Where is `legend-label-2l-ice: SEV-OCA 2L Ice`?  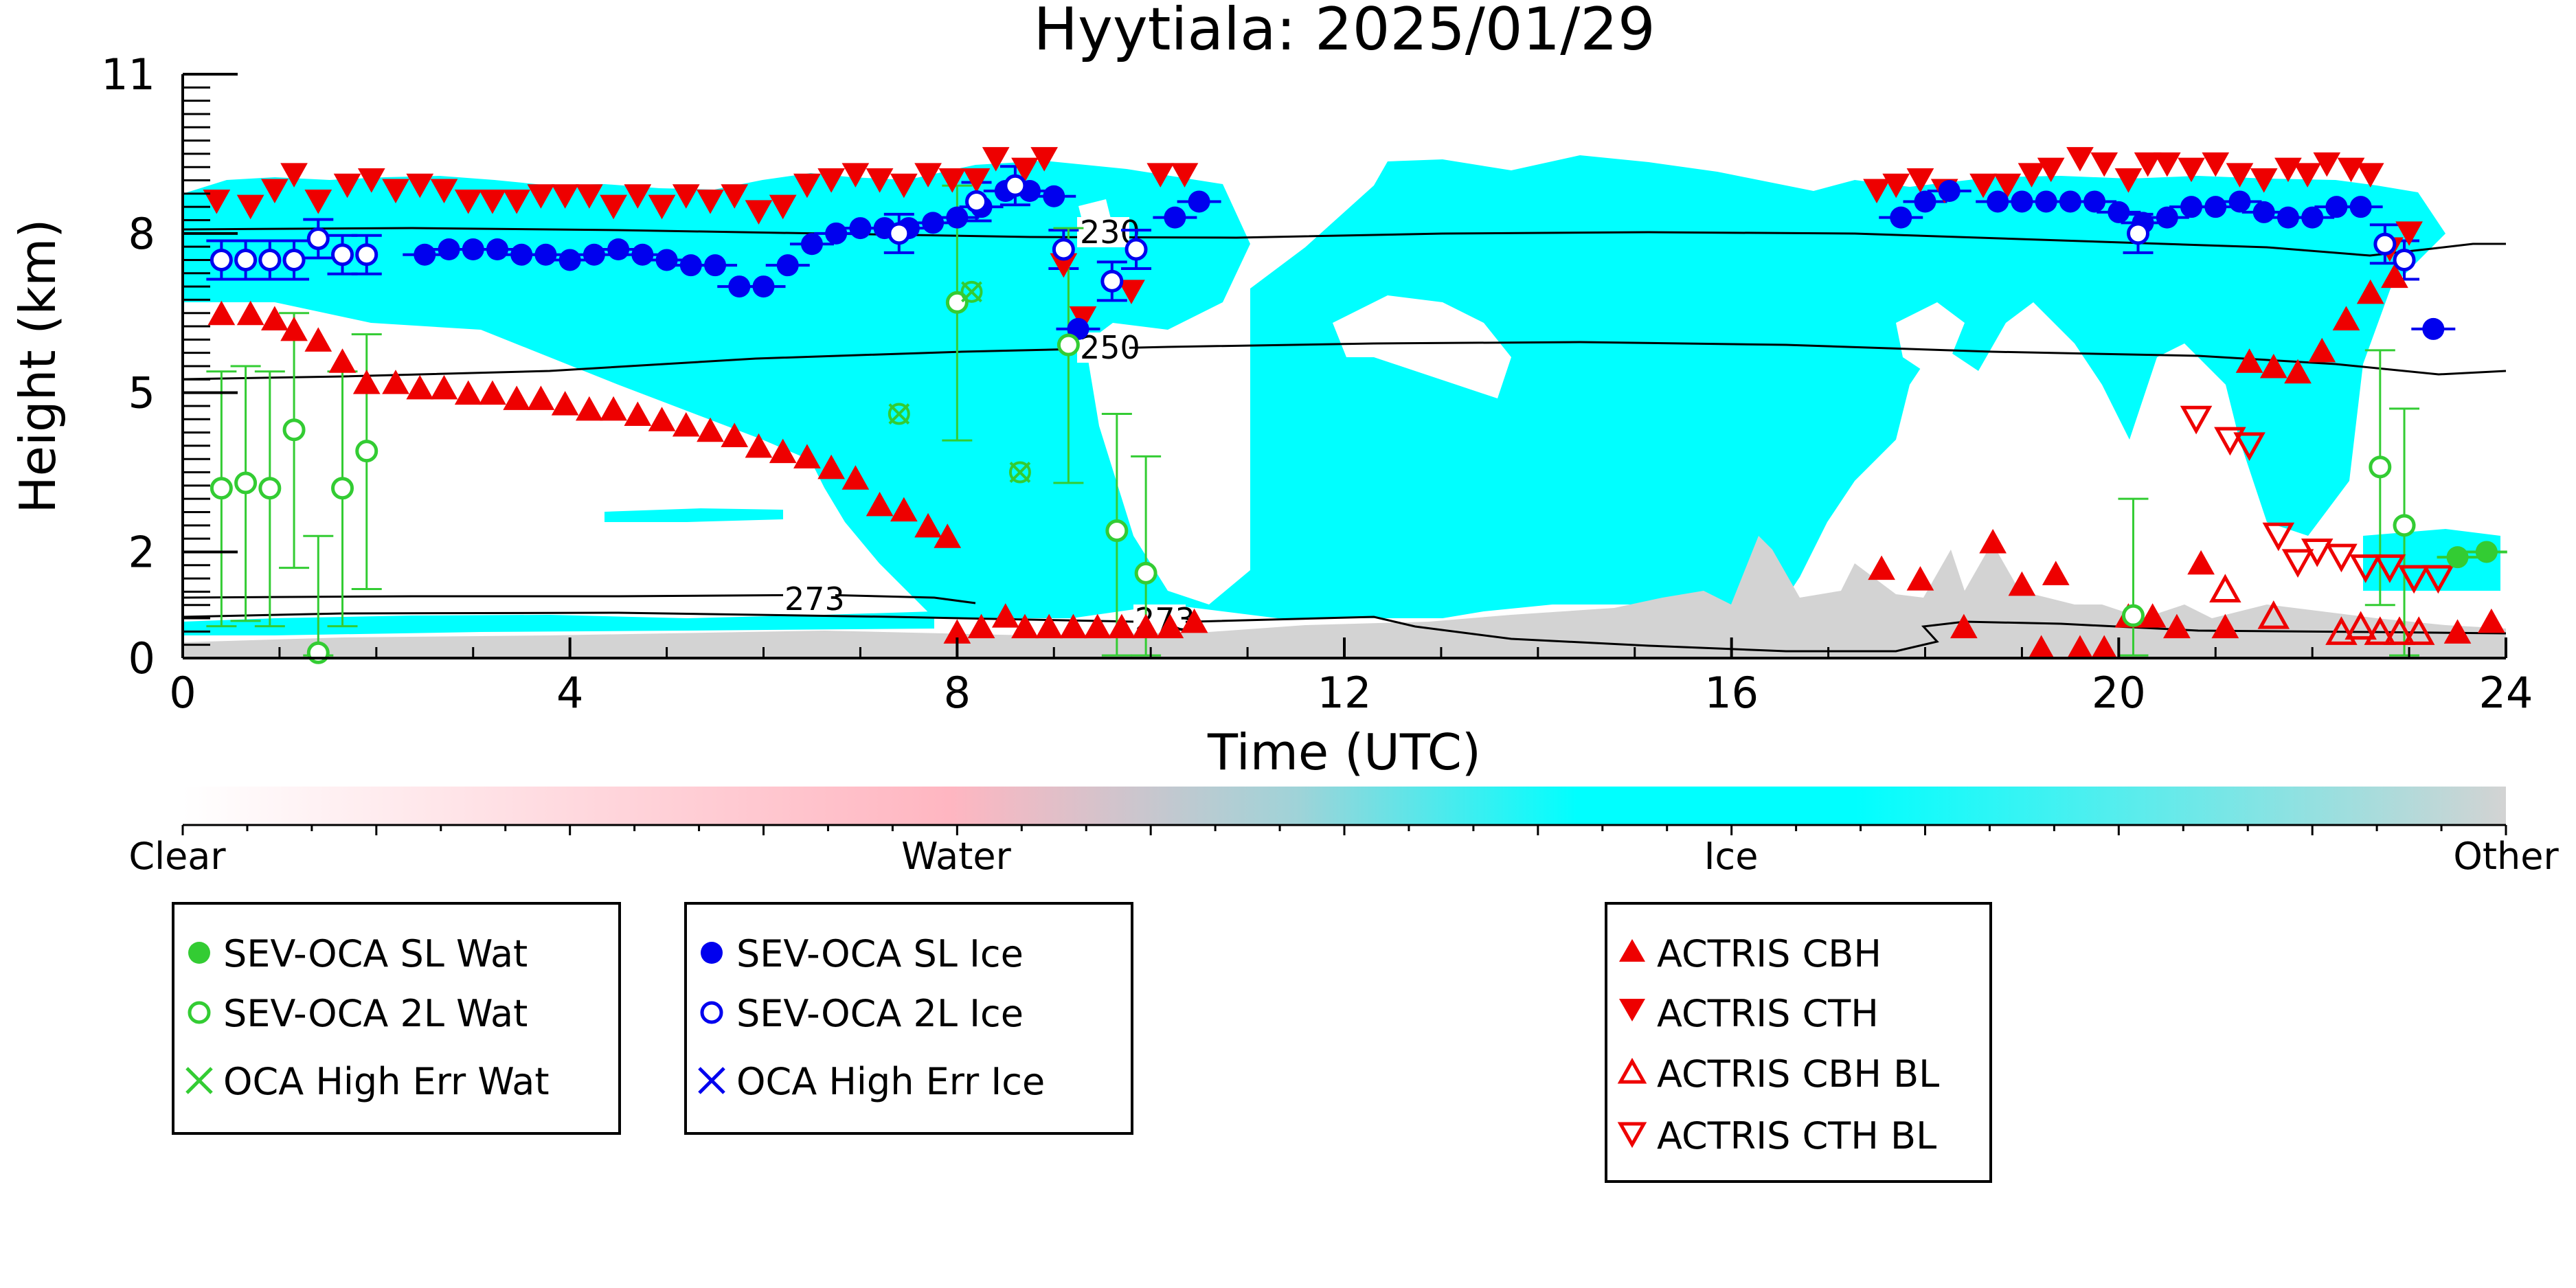 legend-label-2l-ice: SEV-OCA 2L Ice is located at coordinates (880, 1013).